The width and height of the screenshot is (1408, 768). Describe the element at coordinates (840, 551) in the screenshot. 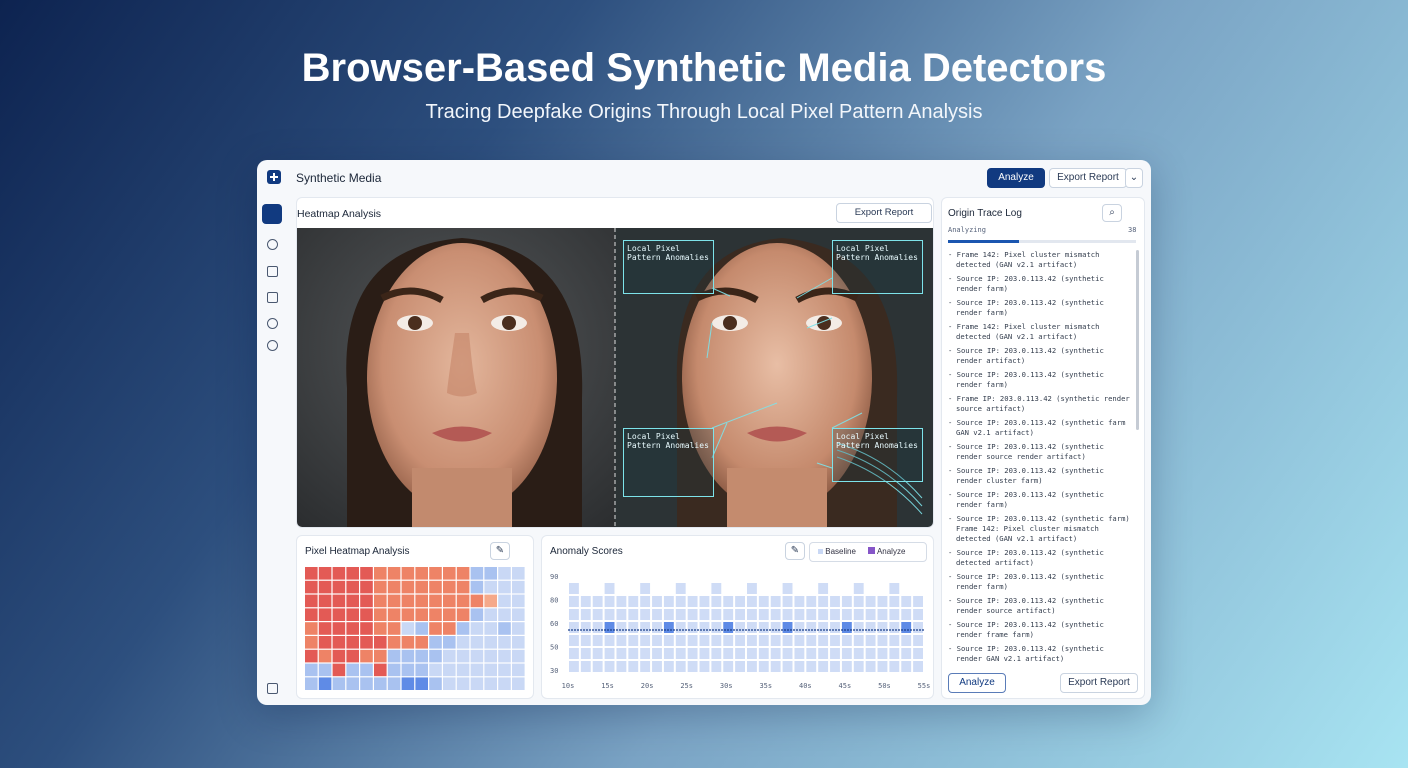

I see `legend-label: Baseline` at that location.